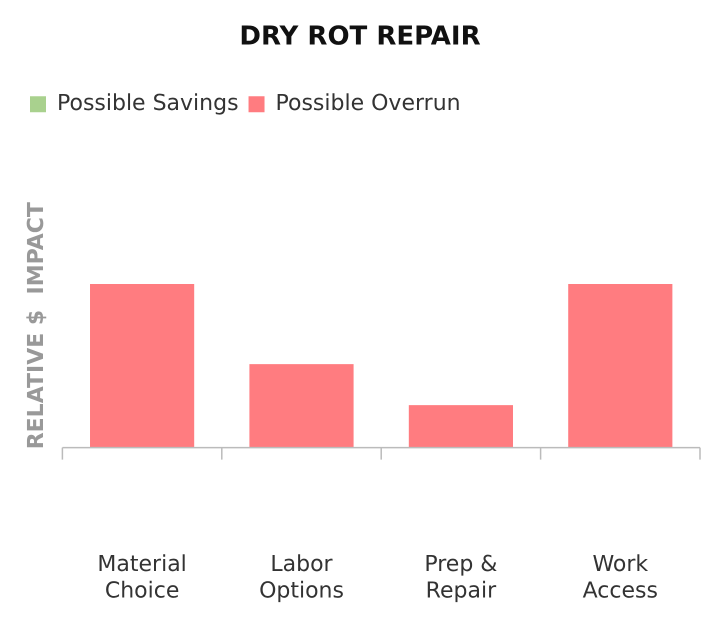 The image size is (720, 633). Describe the element at coordinates (620, 578) in the screenshot. I see `x-tick-label: Work Access` at that location.